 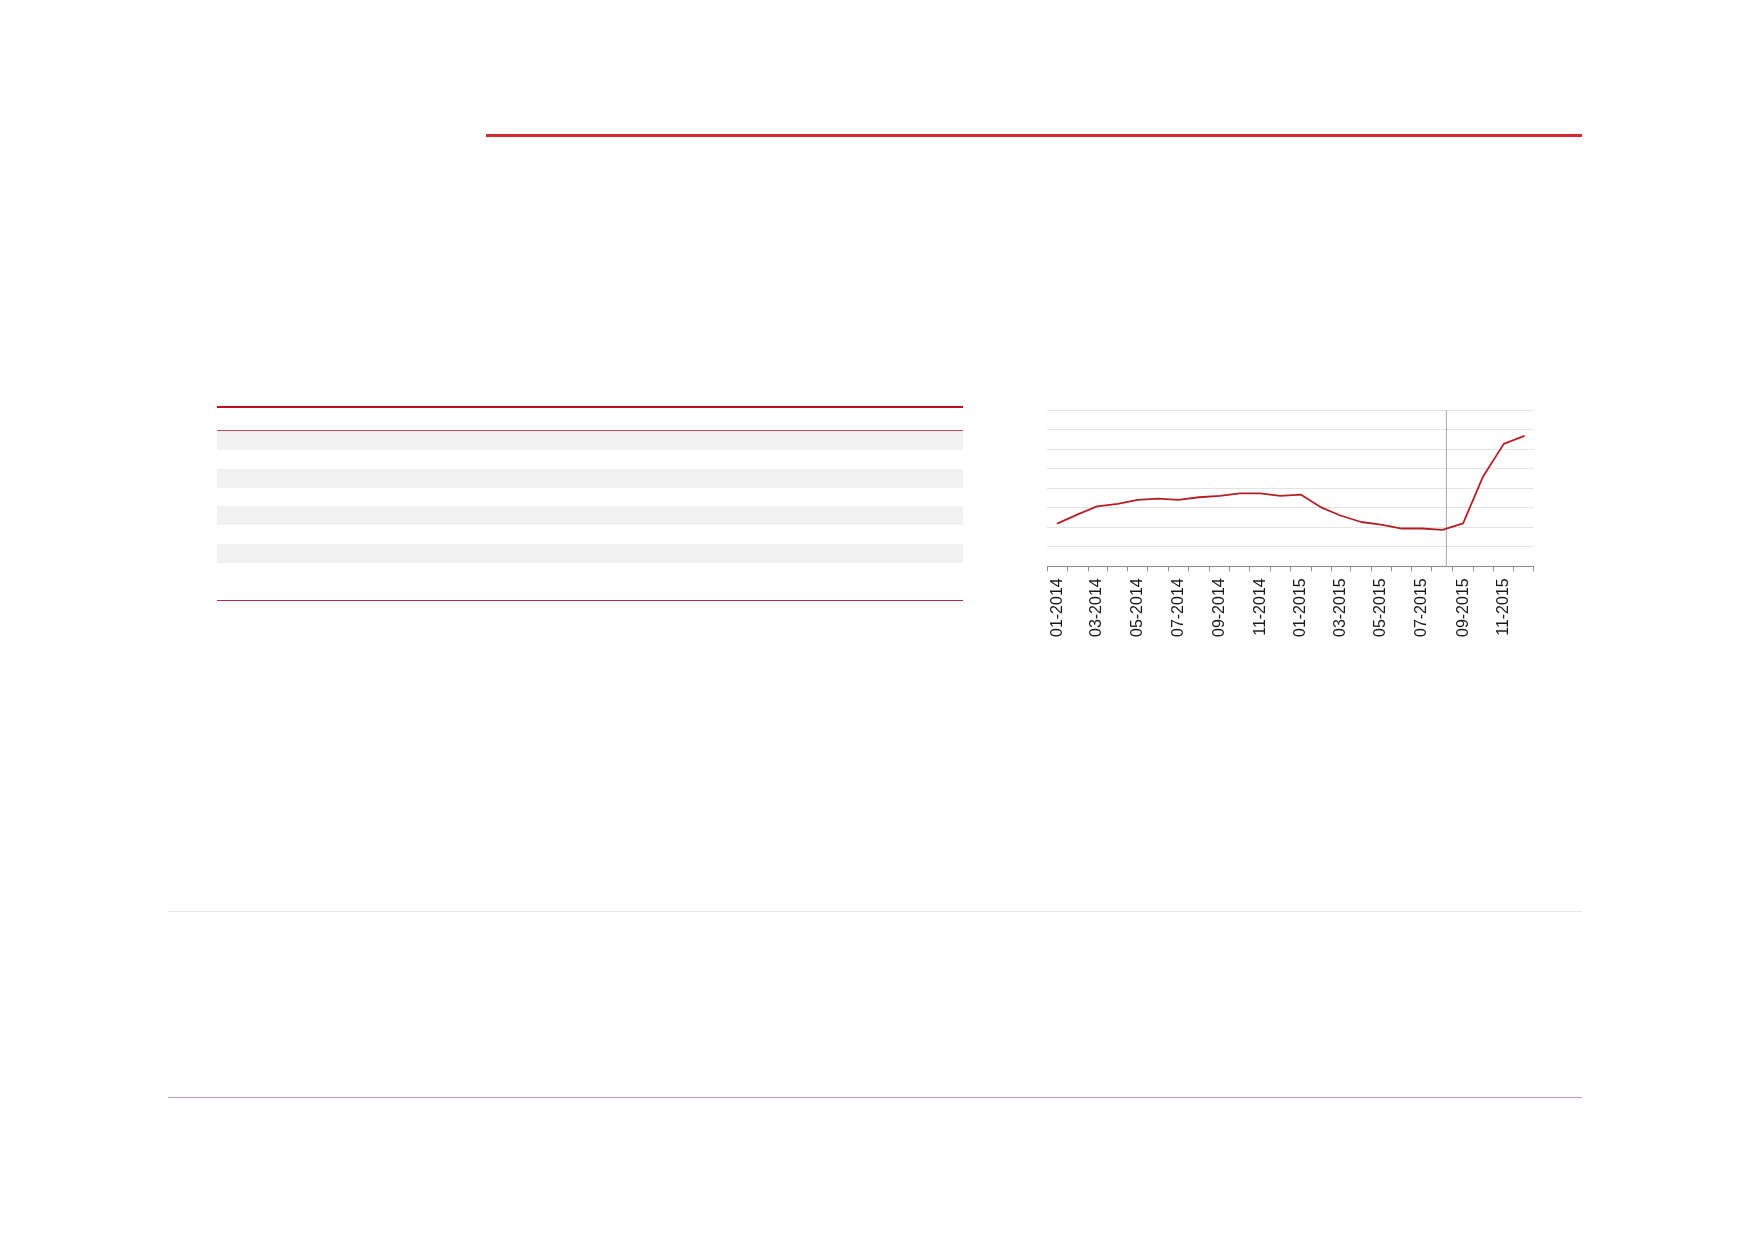 What do you see at coordinates (1057, 607) in the screenshot?
I see `x-tick-label: 01-2014` at bounding box center [1057, 607].